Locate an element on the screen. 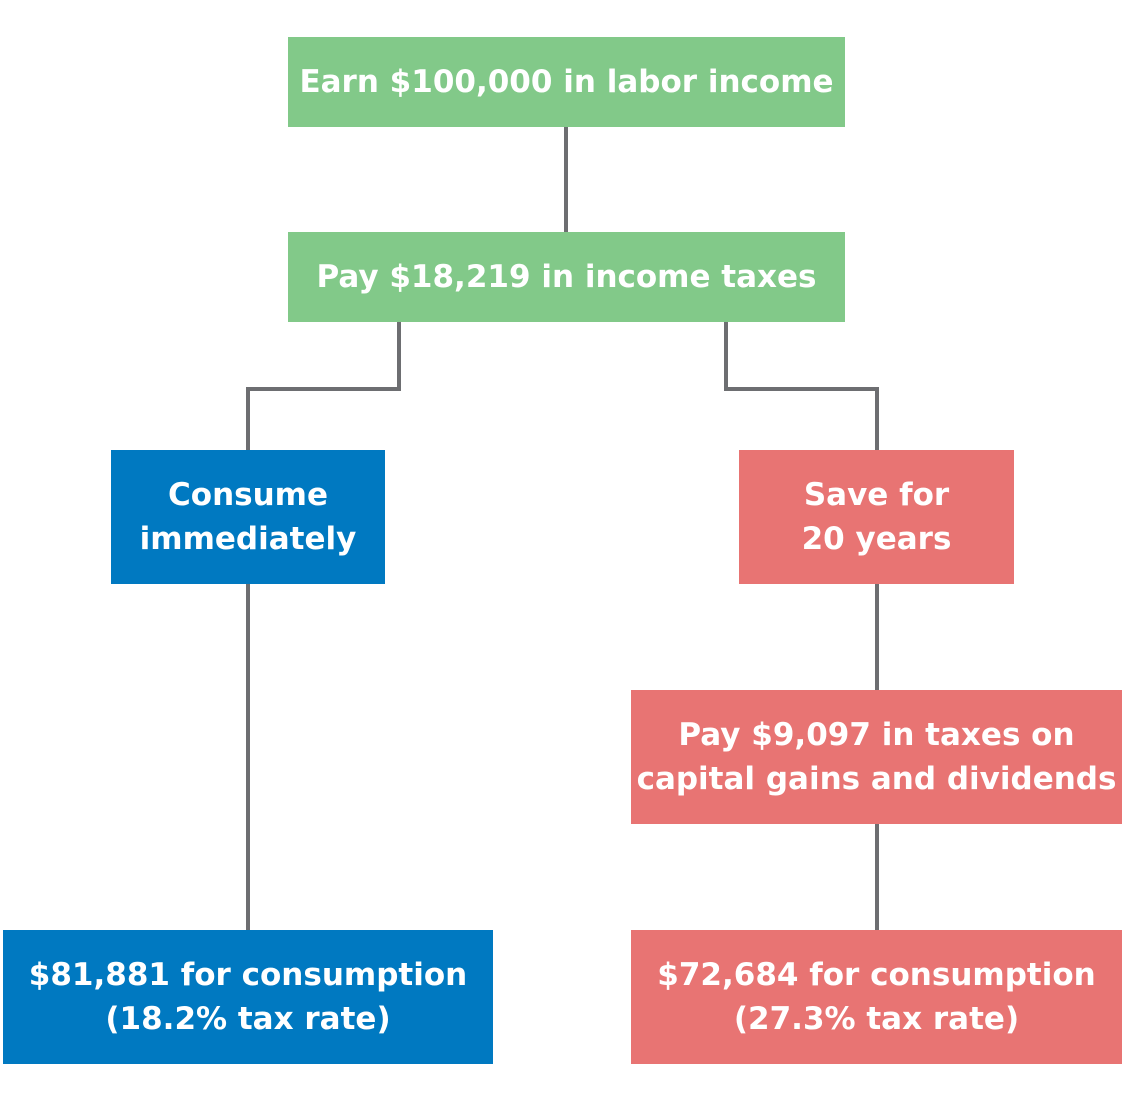 The image size is (1125, 1101). node-earn-labor-income: Earn $100,000 in labor income is located at coordinates (566, 82).